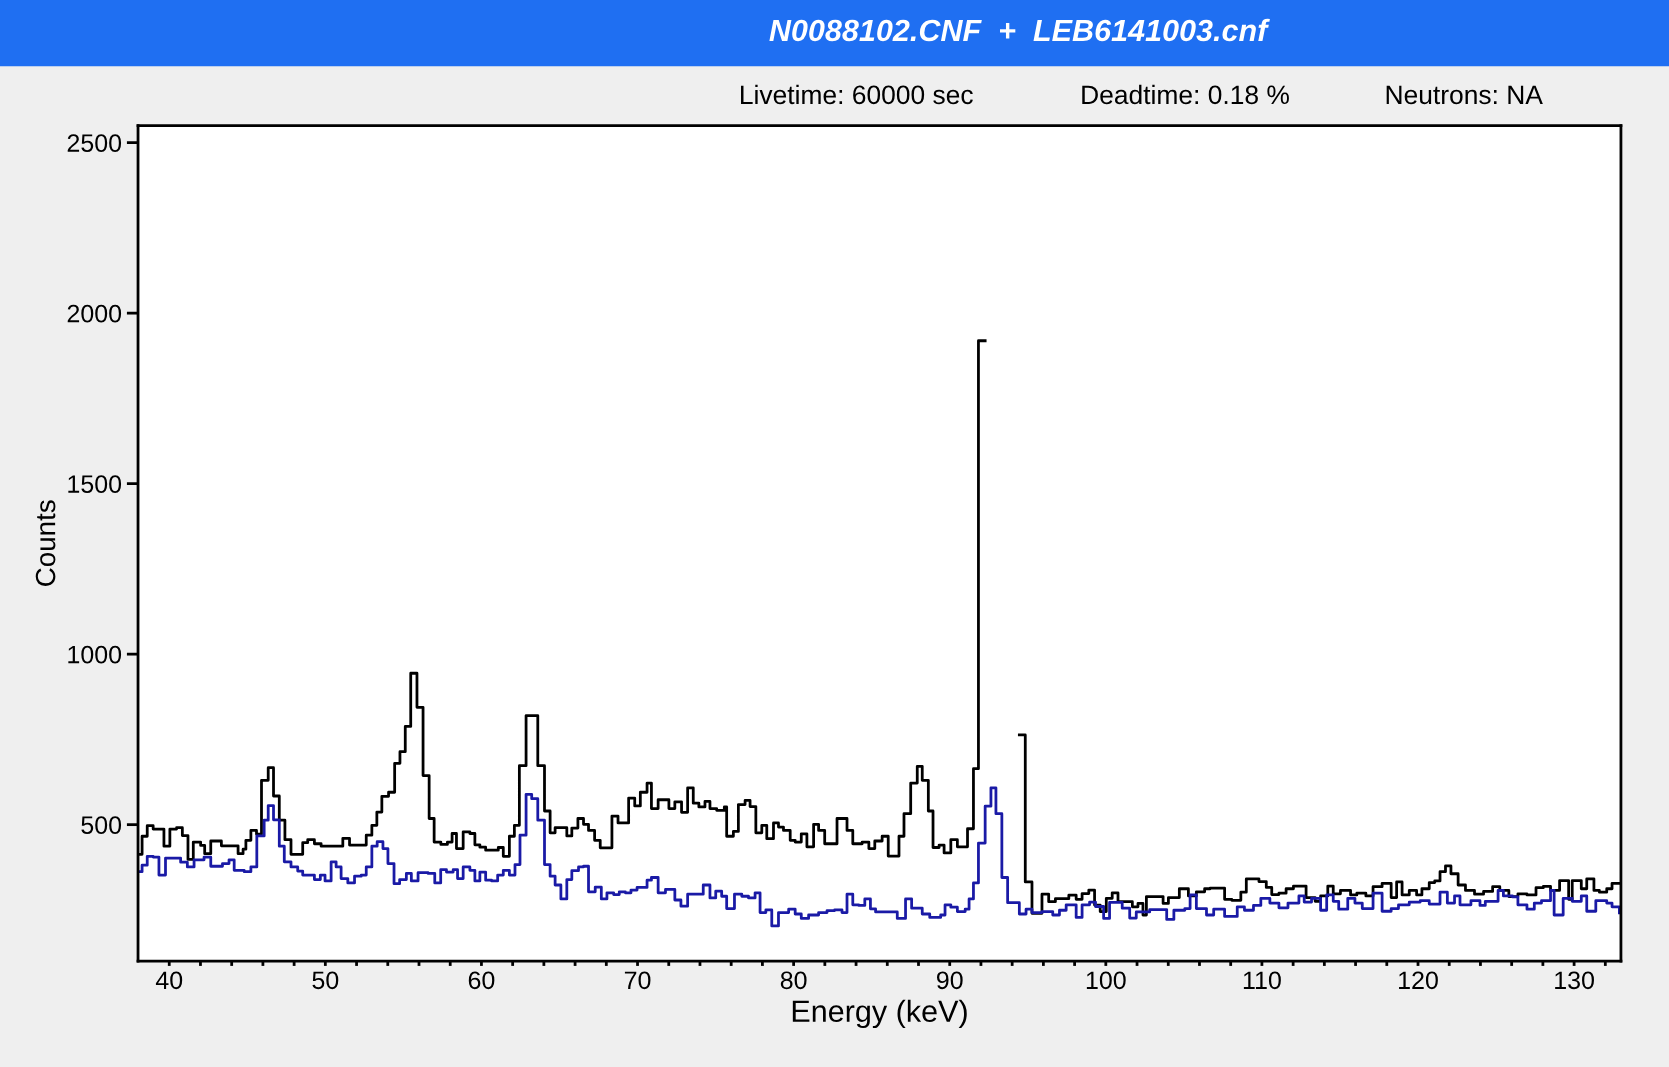  I want to click on text: Livetime: 60000 sec, so click(857, 94).